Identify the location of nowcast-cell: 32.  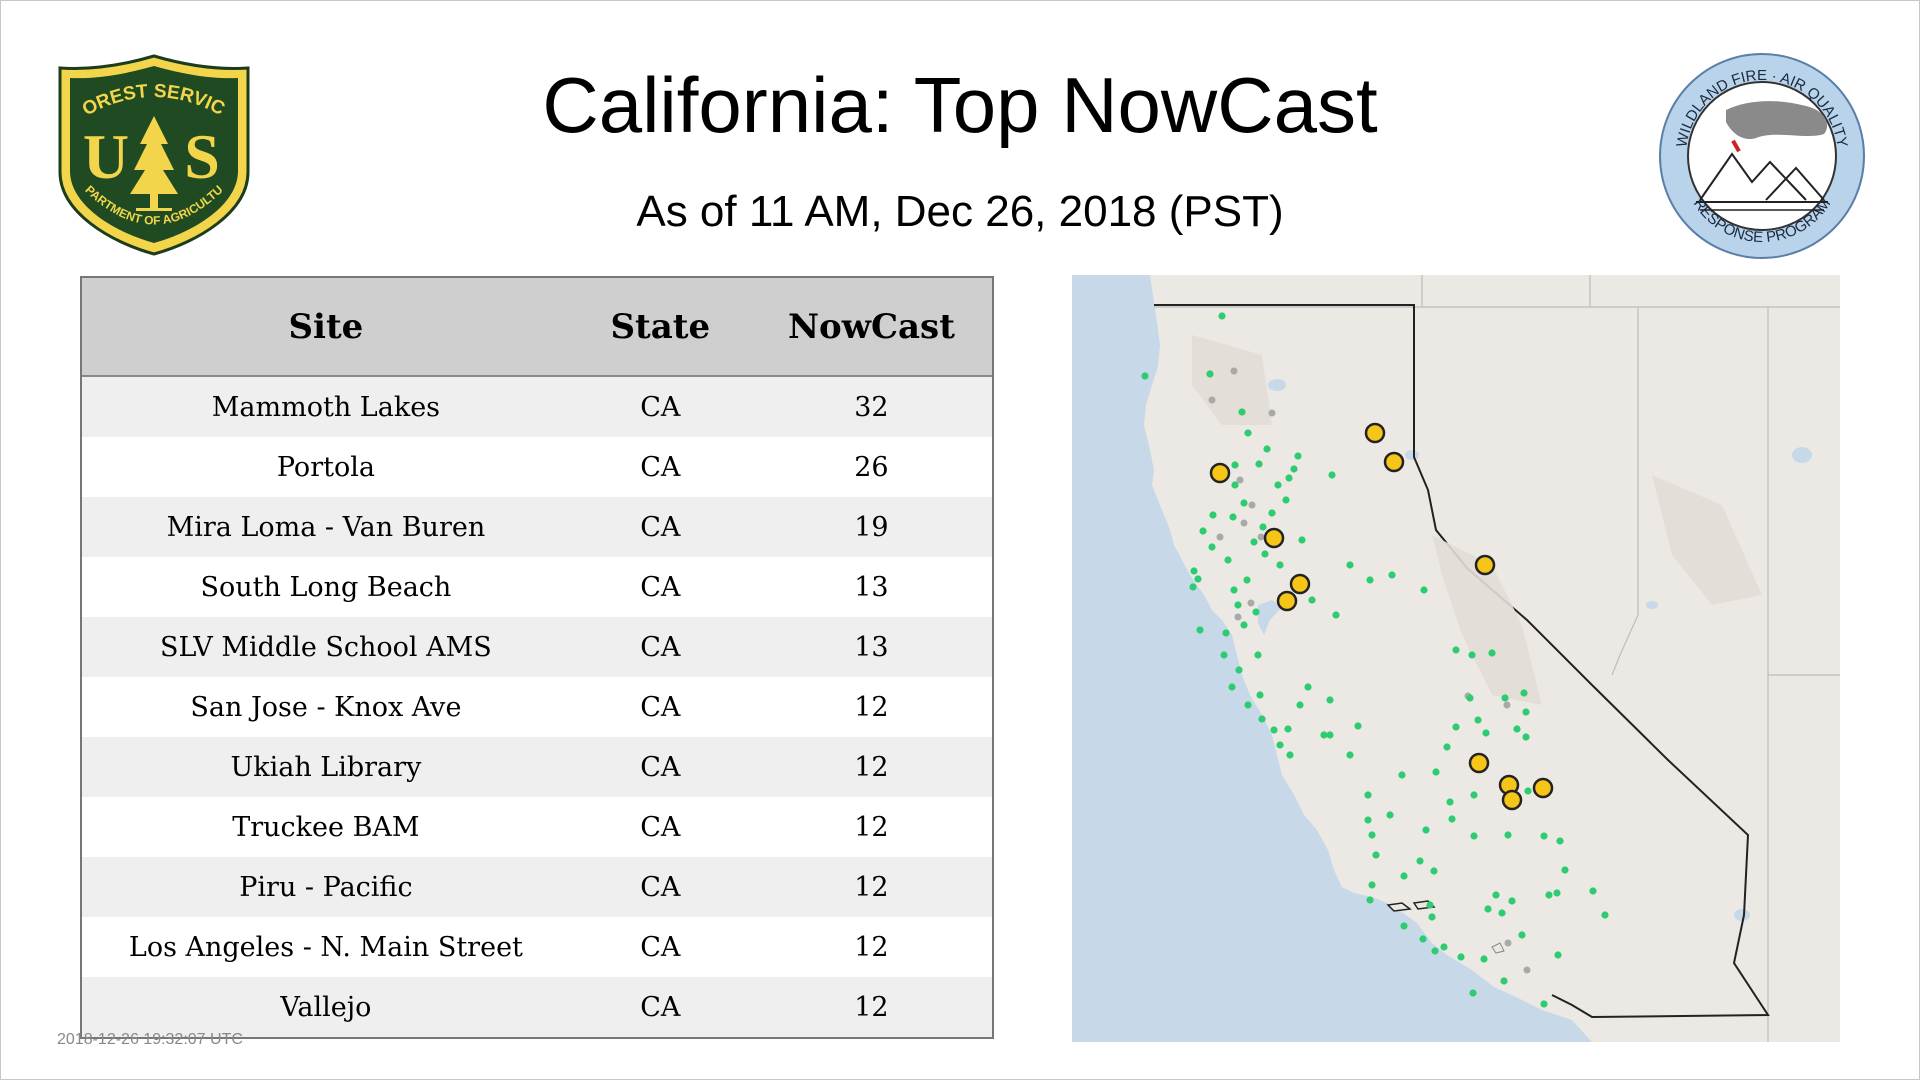
(871, 406).